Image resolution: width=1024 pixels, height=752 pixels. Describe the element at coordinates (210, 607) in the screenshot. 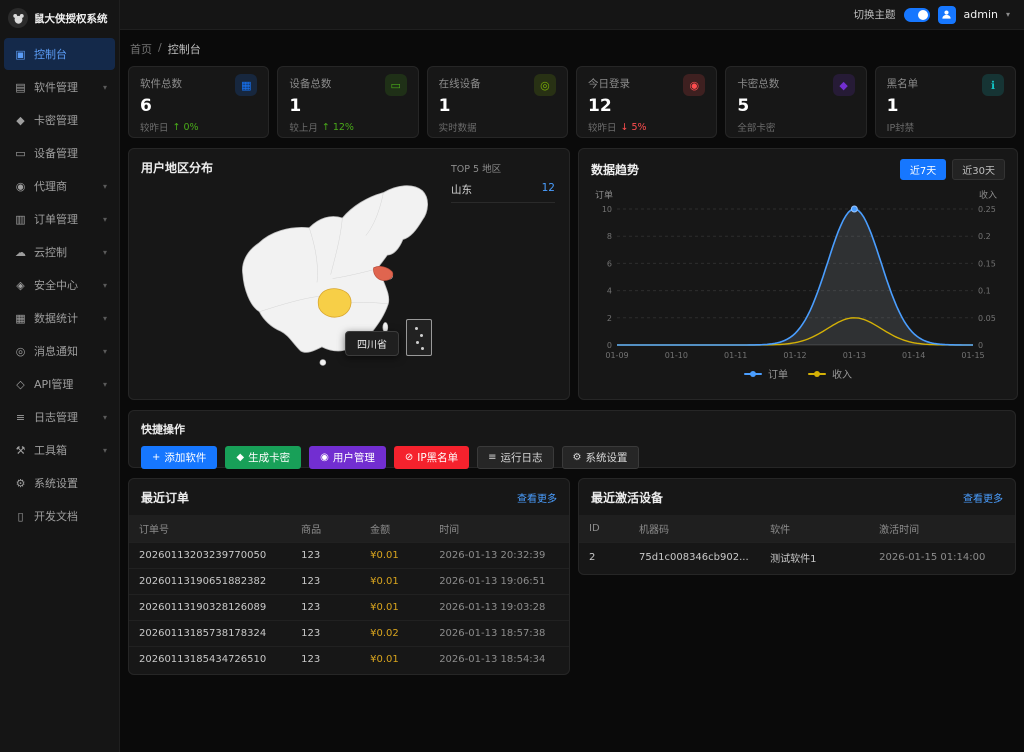

I see `table-cell: 20260113190328126089` at that location.